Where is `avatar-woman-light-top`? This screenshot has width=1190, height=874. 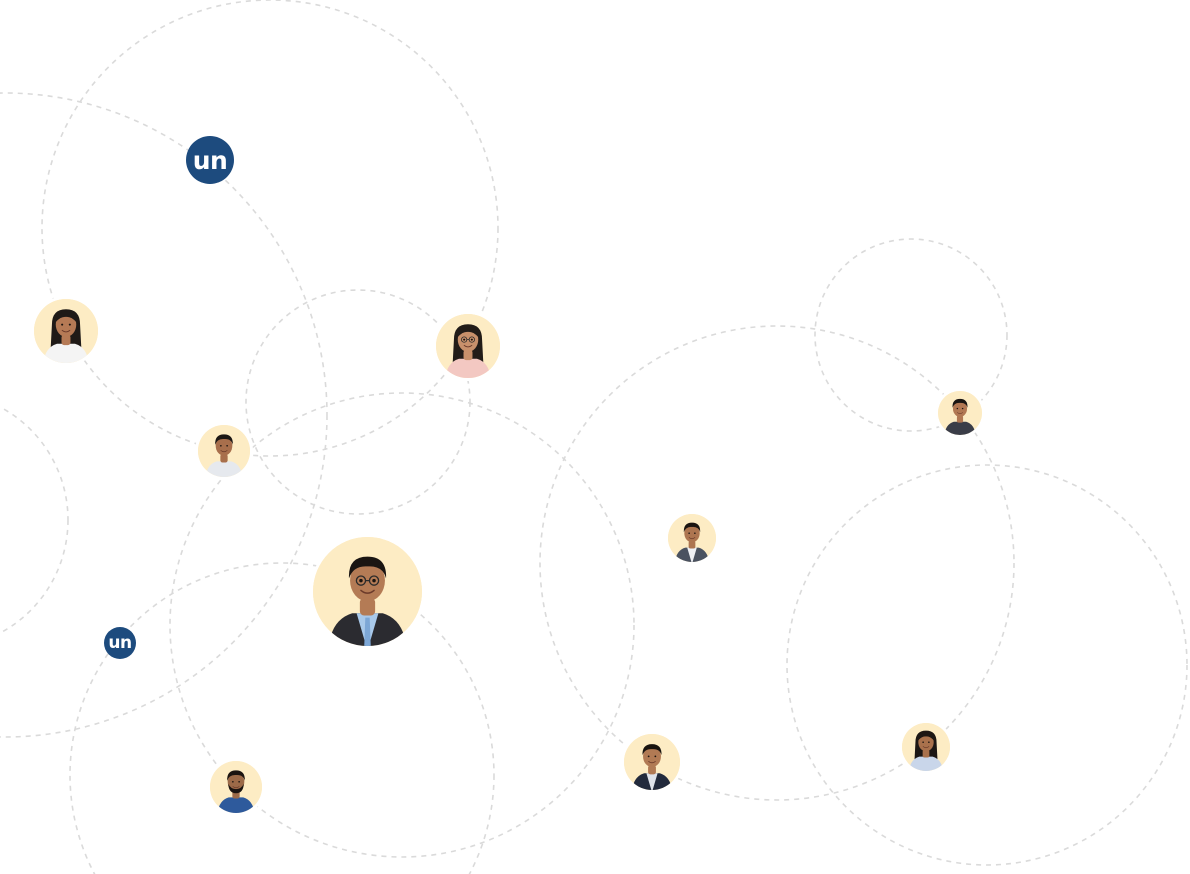 avatar-woman-light-top is located at coordinates (926, 747).